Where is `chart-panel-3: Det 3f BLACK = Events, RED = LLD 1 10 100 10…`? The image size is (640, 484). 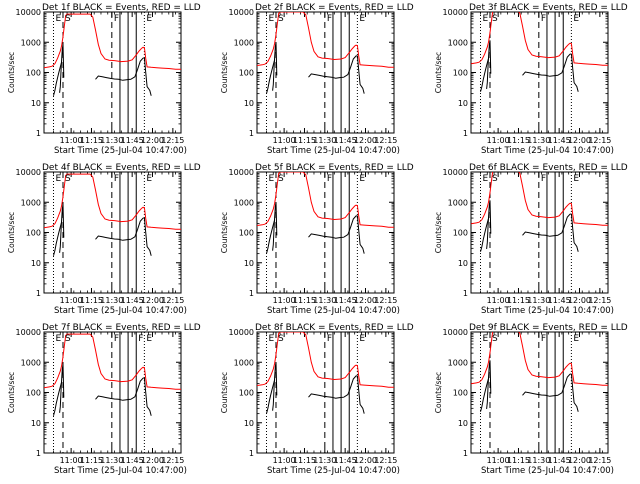 chart-panel-3: Det 3f BLACK = Events, RED = LLD 1 10 100 10… is located at coordinates (531, 79).